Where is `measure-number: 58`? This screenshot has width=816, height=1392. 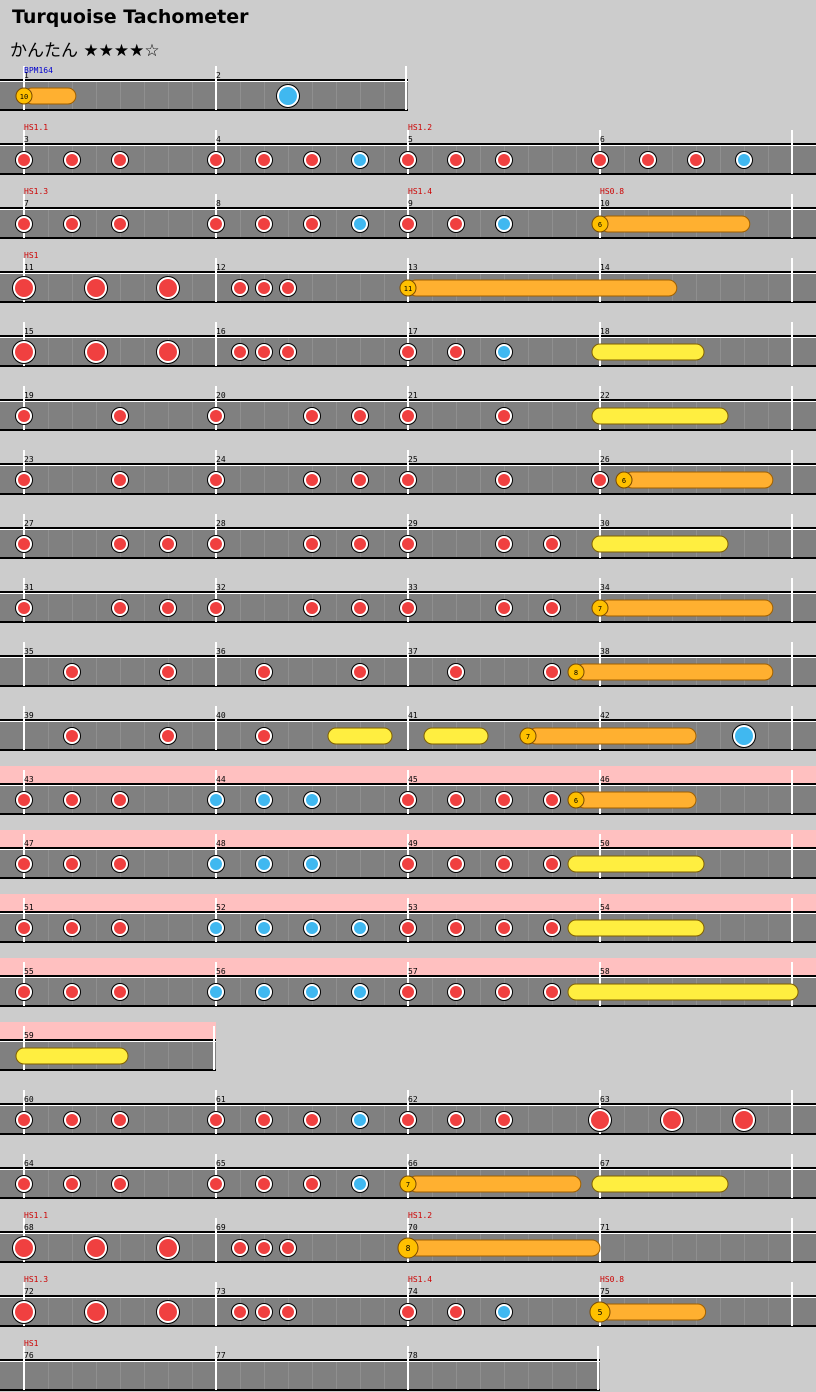
measure-number: 58 is located at coordinates (605, 971).